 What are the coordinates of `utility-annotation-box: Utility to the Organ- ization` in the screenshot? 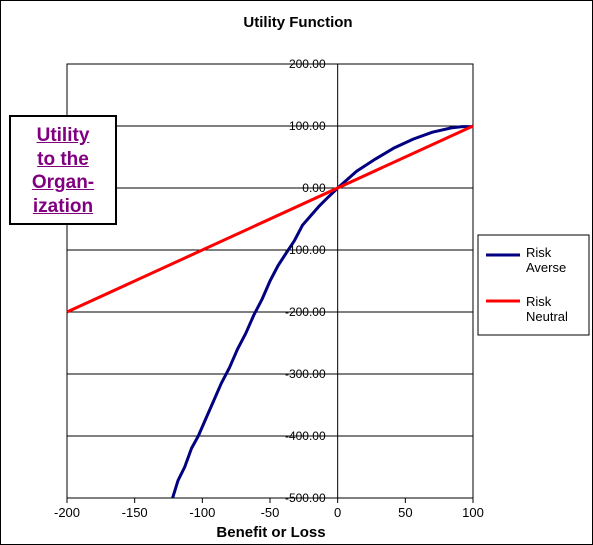 It's located at (63, 170).